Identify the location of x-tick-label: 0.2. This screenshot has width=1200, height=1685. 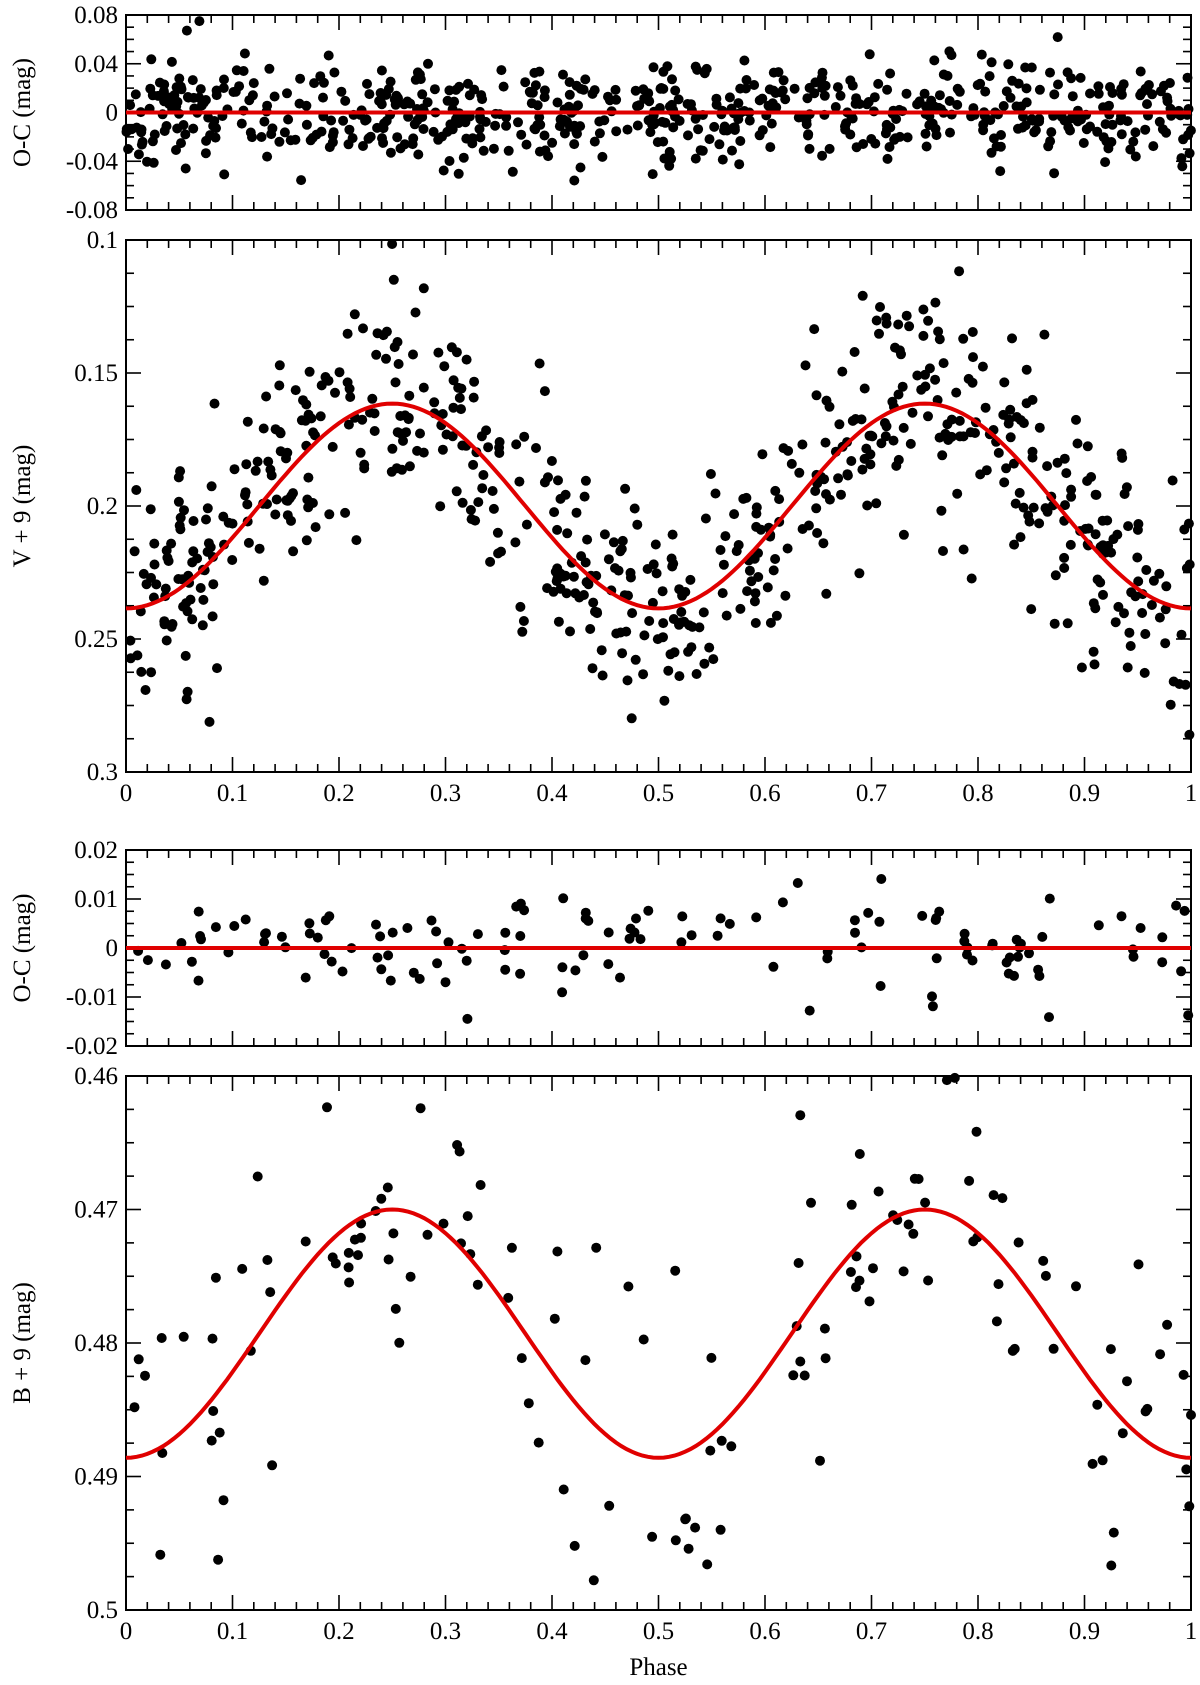
(338, 793).